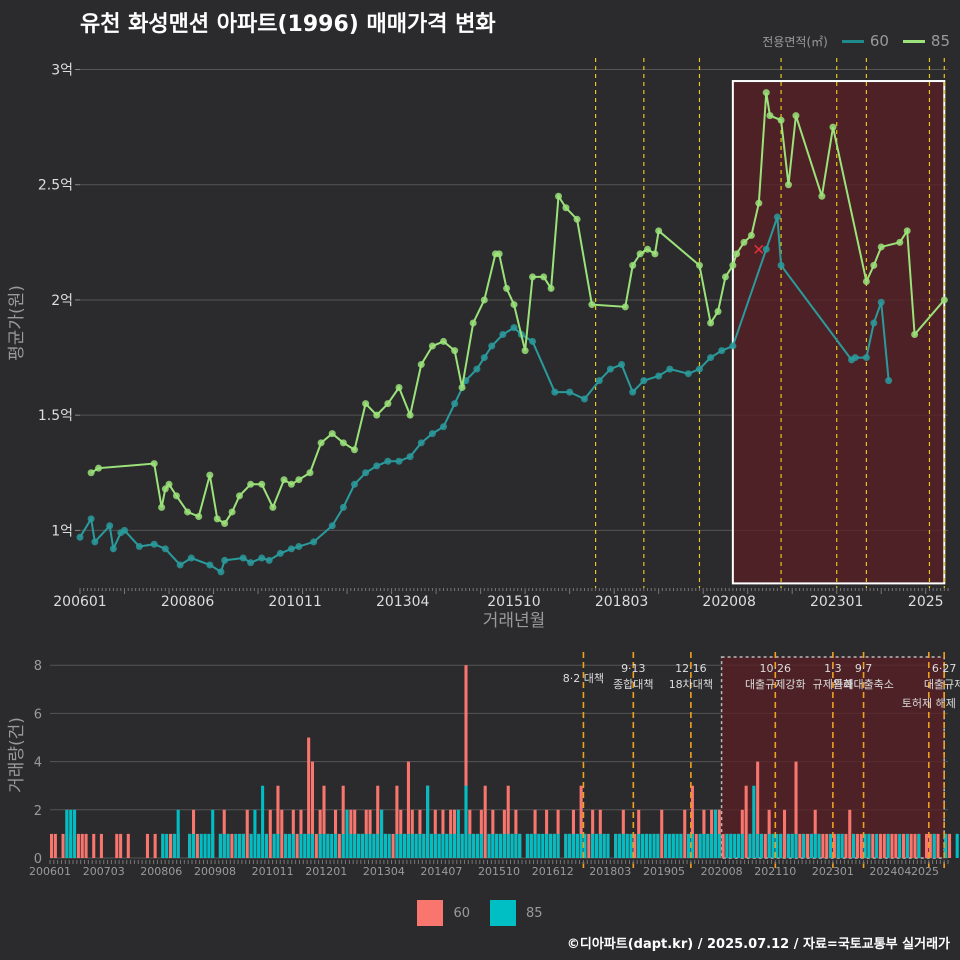 The height and width of the screenshot is (960, 960). What do you see at coordinates (62, 71) in the screenshot?
I see `y-tick-label: 3억` at bounding box center [62, 71].